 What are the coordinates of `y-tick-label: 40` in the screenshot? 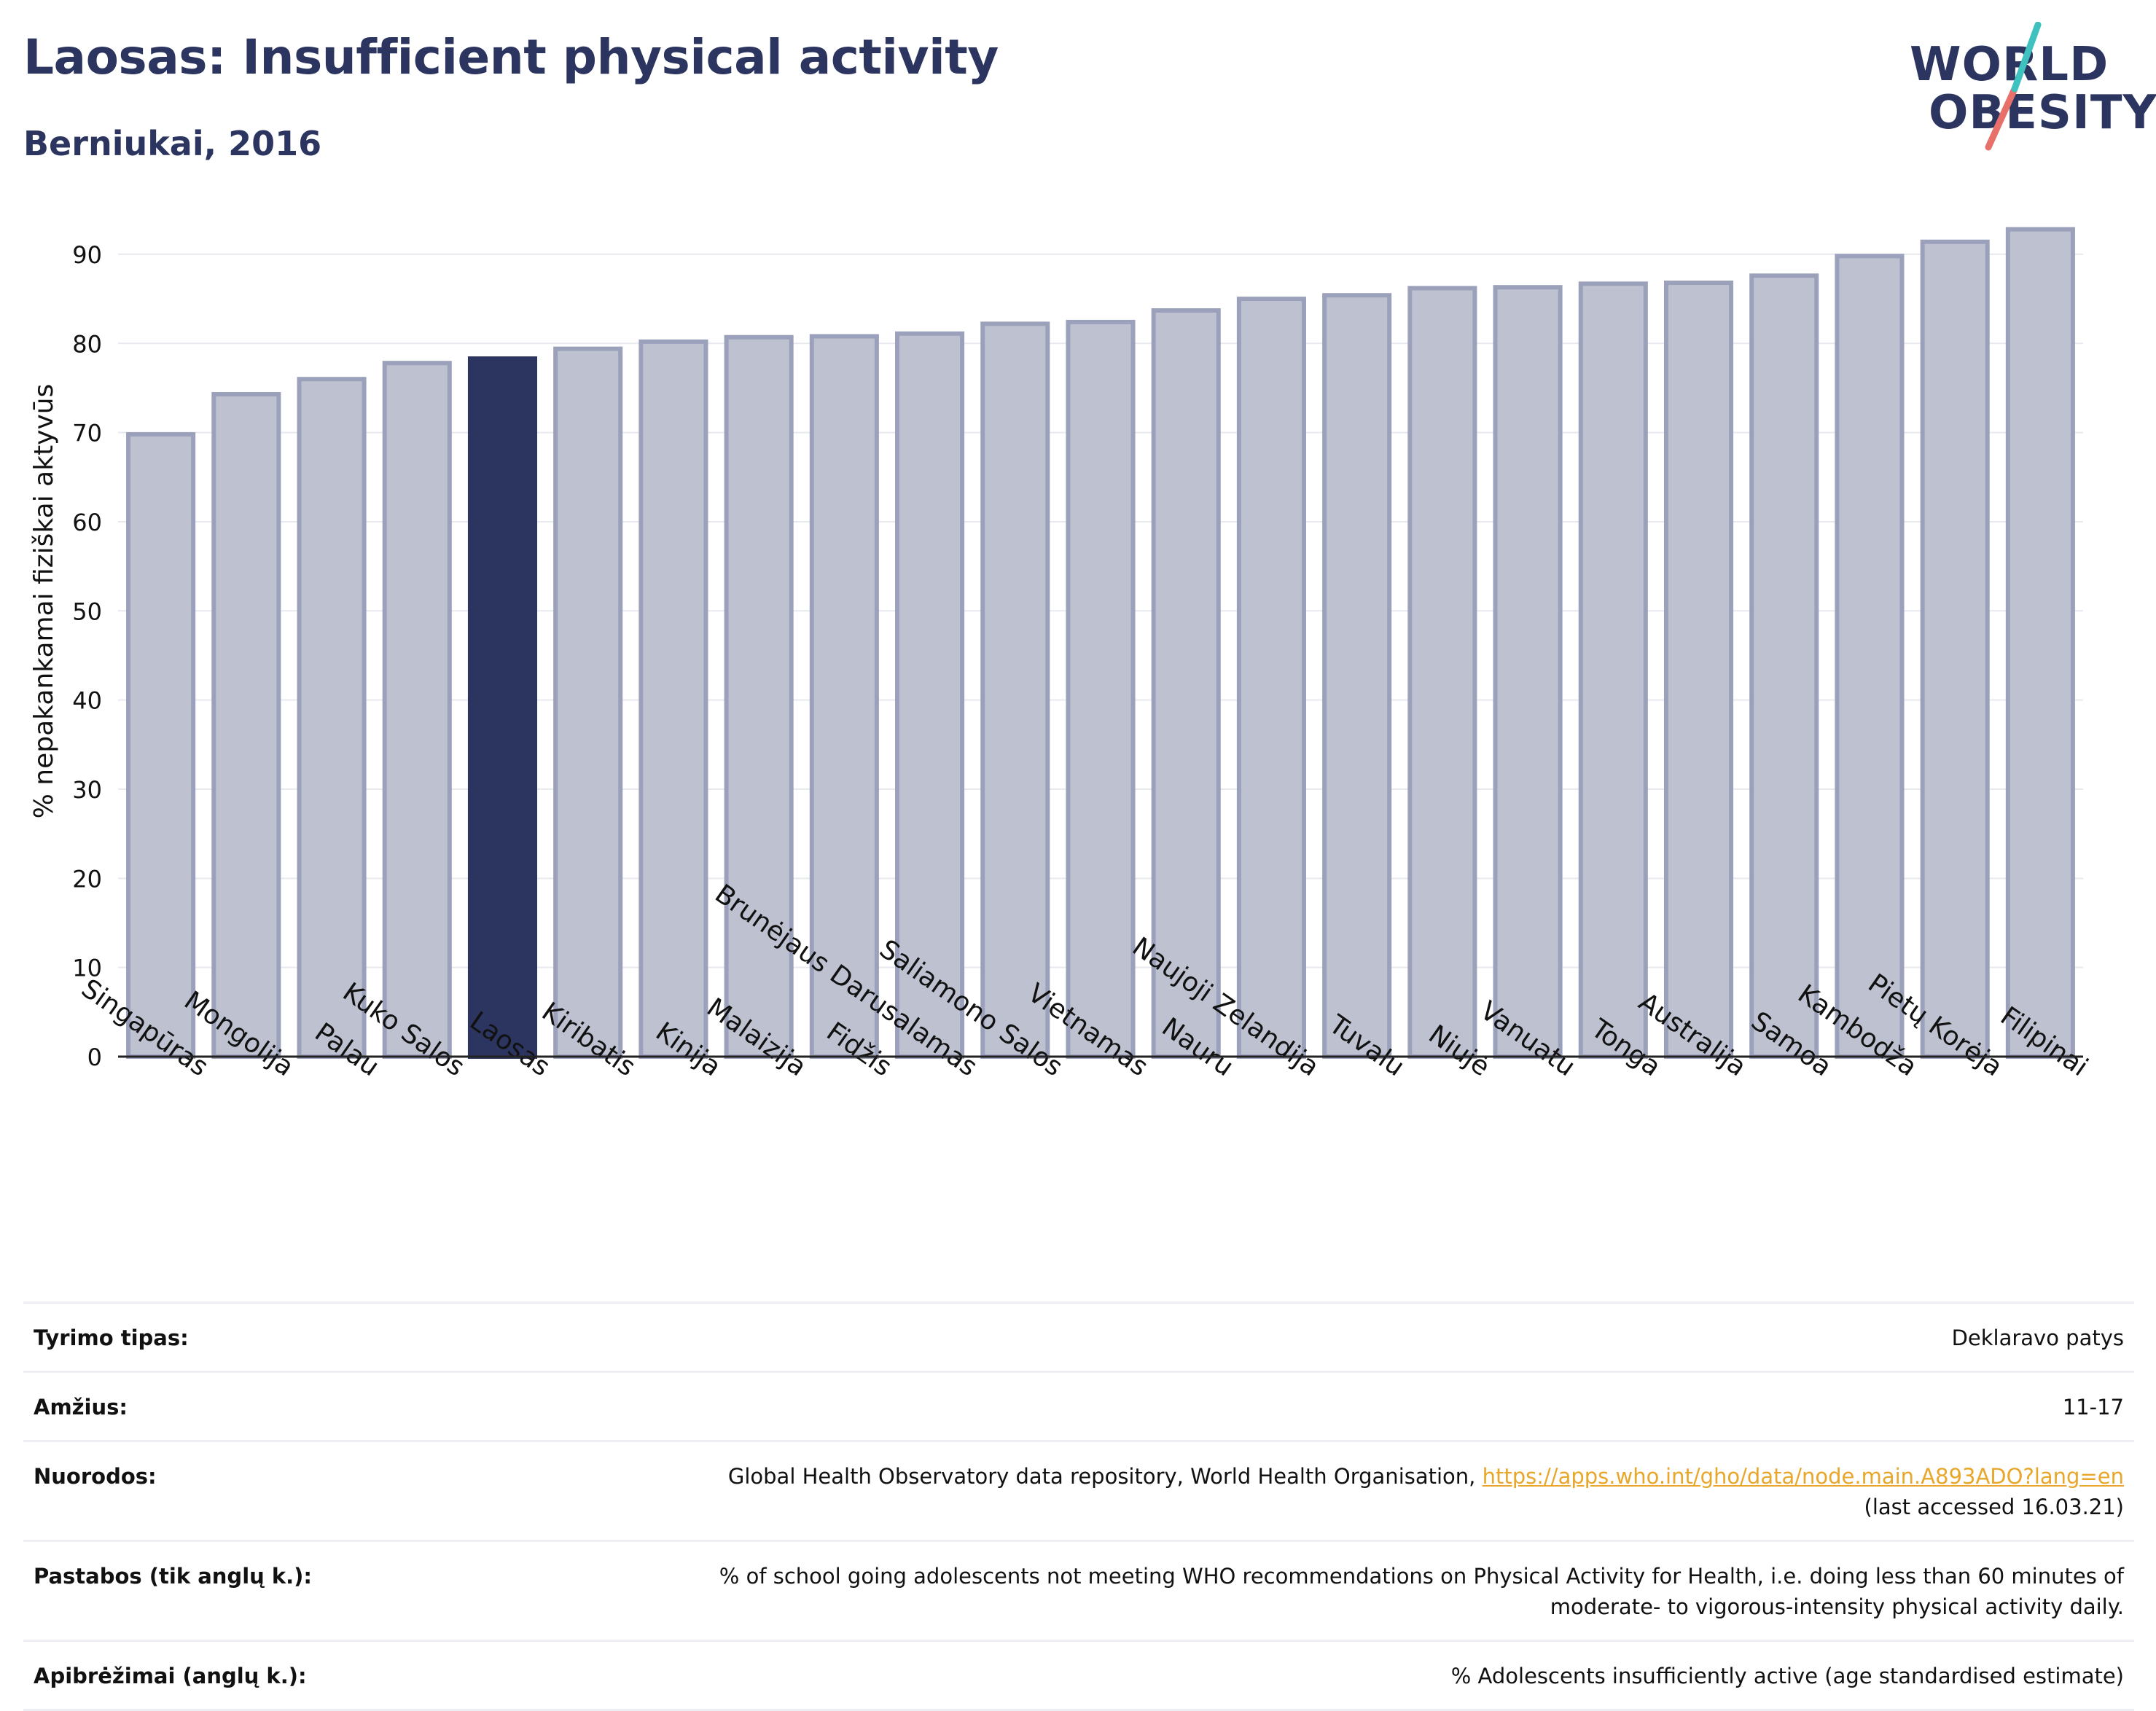 It's located at (87, 701).